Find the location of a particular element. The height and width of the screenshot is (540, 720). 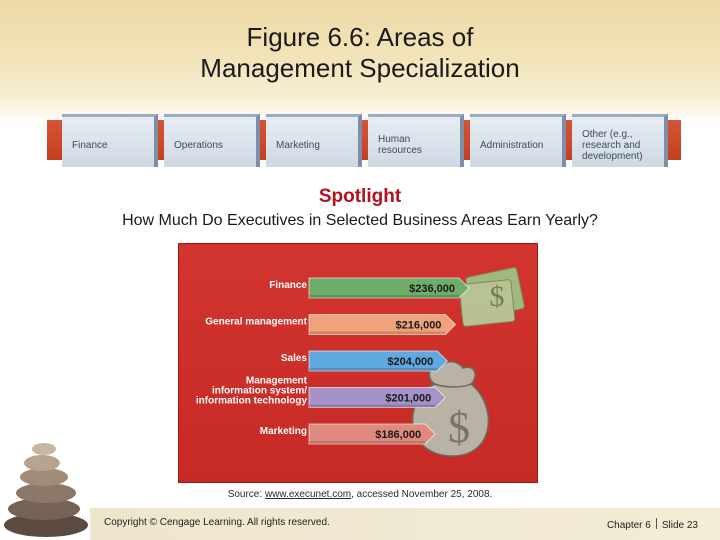

category-label-4: Marketing is located at coordinates (283, 431).